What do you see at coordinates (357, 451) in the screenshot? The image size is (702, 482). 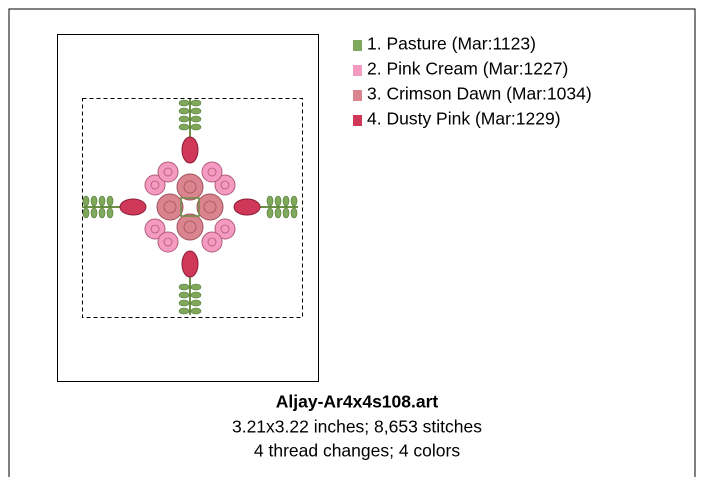 I see `file-details: 4 thread changes; 4 colors` at bounding box center [357, 451].